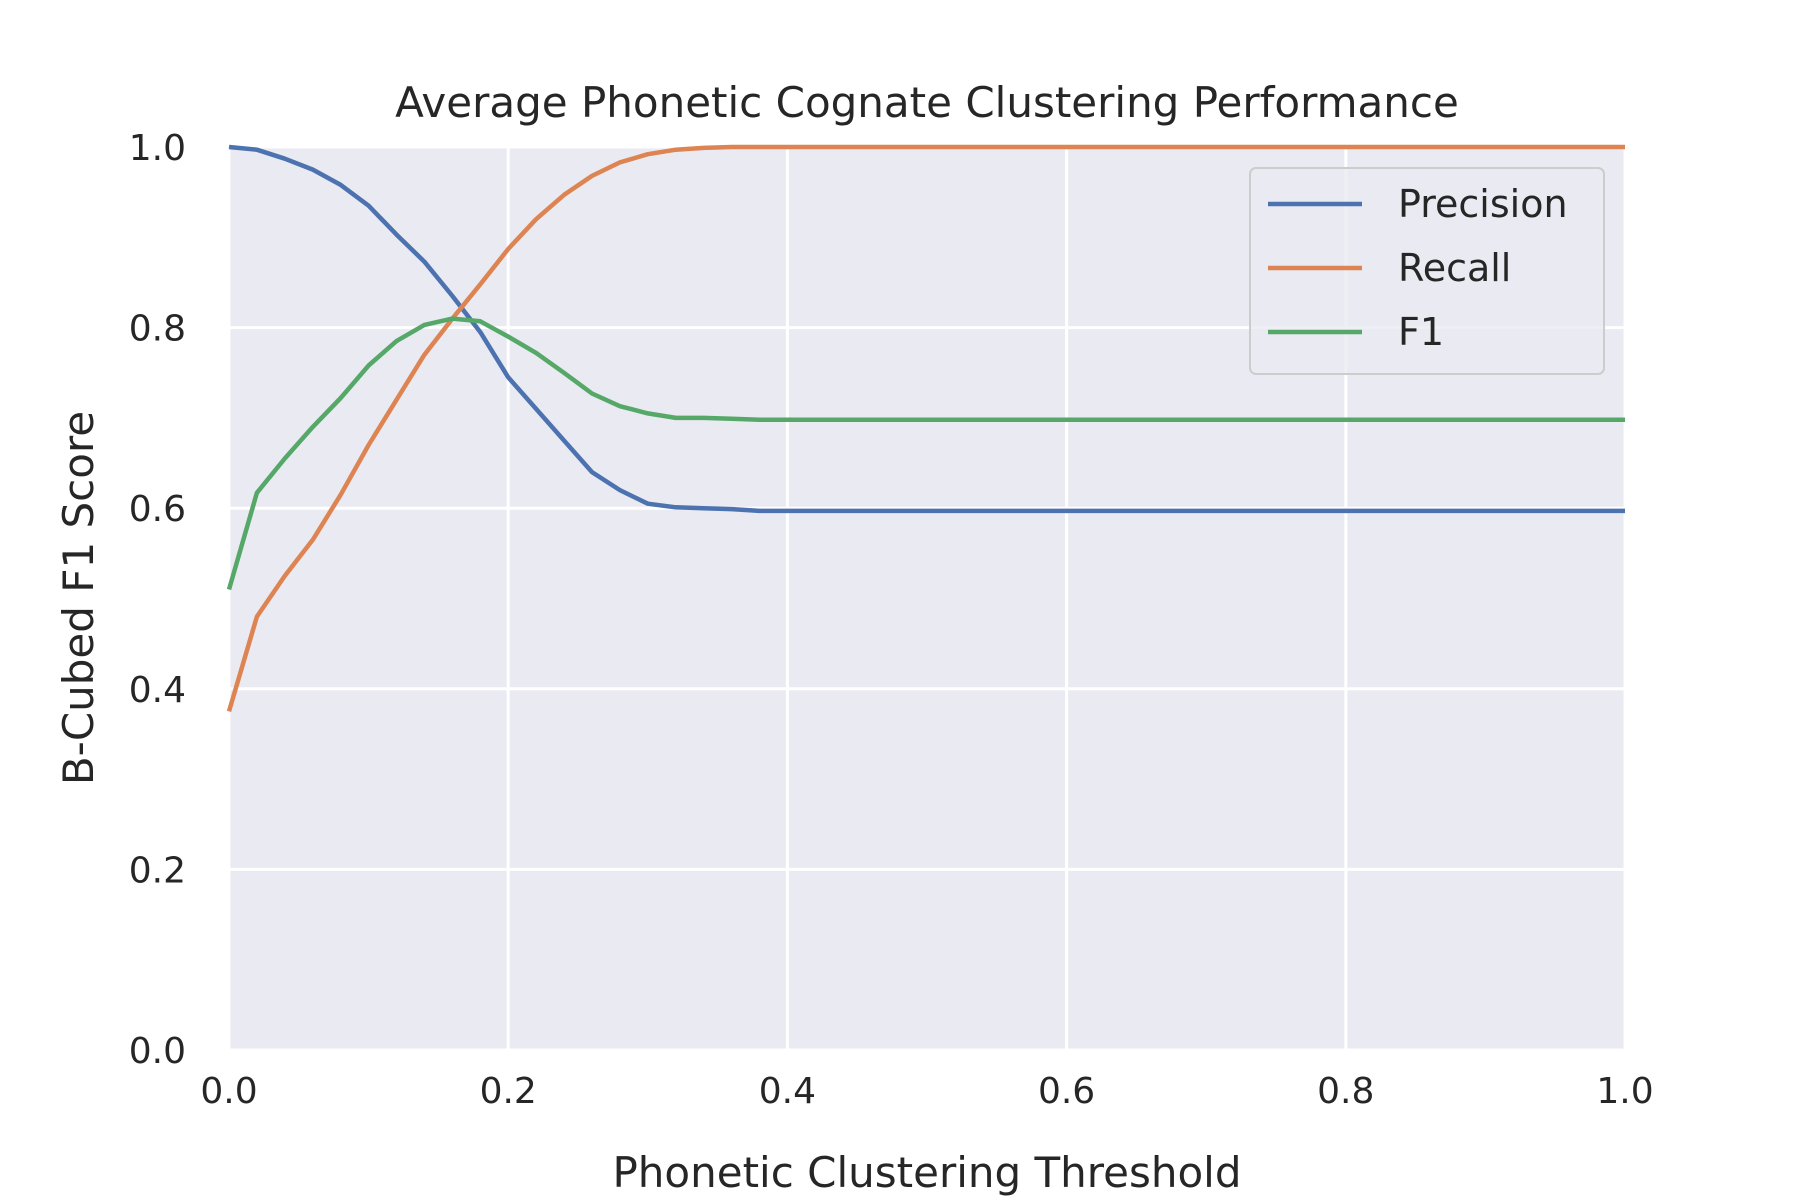 Image resolution: width=1800 pixels, height=1200 pixels. I want to click on x-tick-label: 0.0, so click(228, 1091).